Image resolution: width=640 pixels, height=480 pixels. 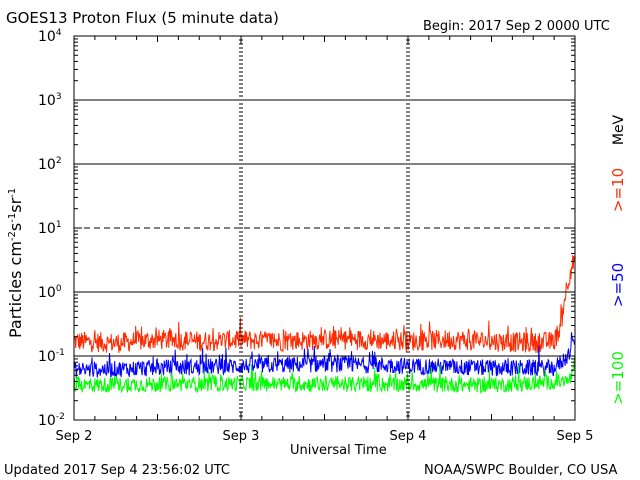 I want to click on legend-unit-label: MeV, so click(x=619, y=129).